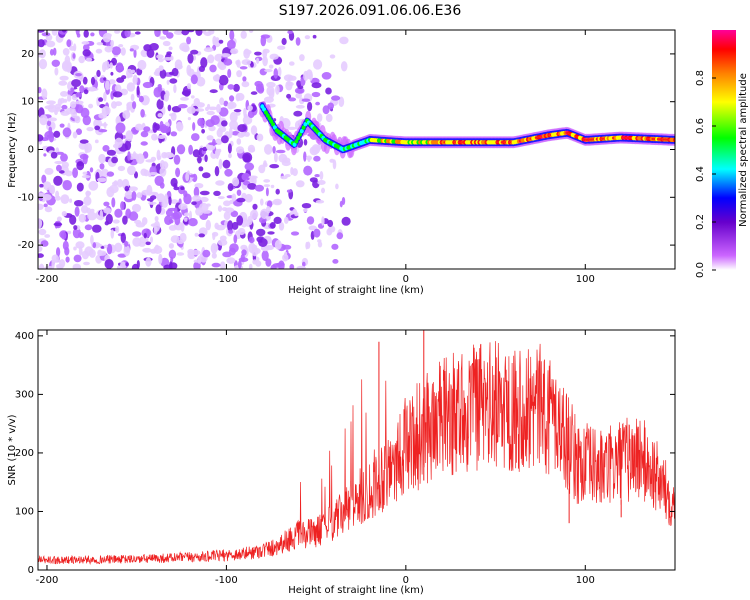 Image resolution: width=750 pixels, height=600 pixels. What do you see at coordinates (31, 570) in the screenshot?
I see `y-tick-label: 0` at bounding box center [31, 570].